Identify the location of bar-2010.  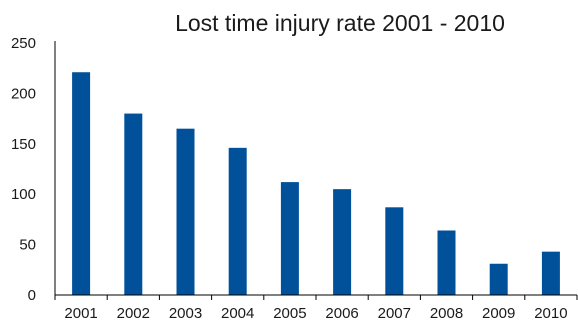
(550, 273).